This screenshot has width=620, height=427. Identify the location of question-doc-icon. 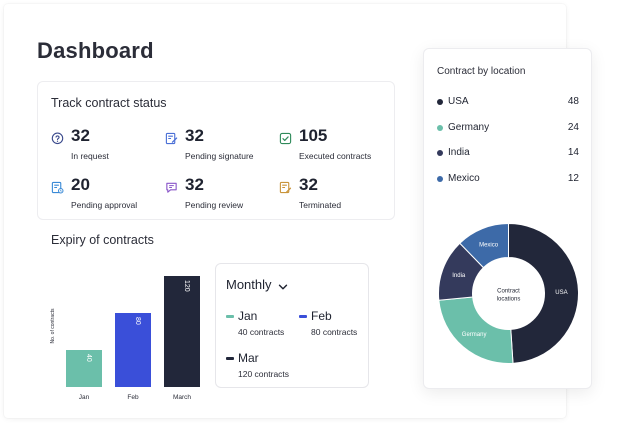
(57, 138).